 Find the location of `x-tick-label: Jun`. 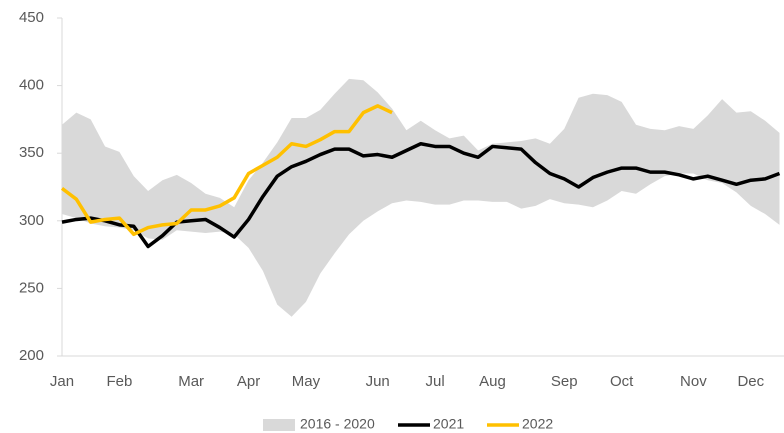

x-tick-label: Jun is located at coordinates (378, 381).